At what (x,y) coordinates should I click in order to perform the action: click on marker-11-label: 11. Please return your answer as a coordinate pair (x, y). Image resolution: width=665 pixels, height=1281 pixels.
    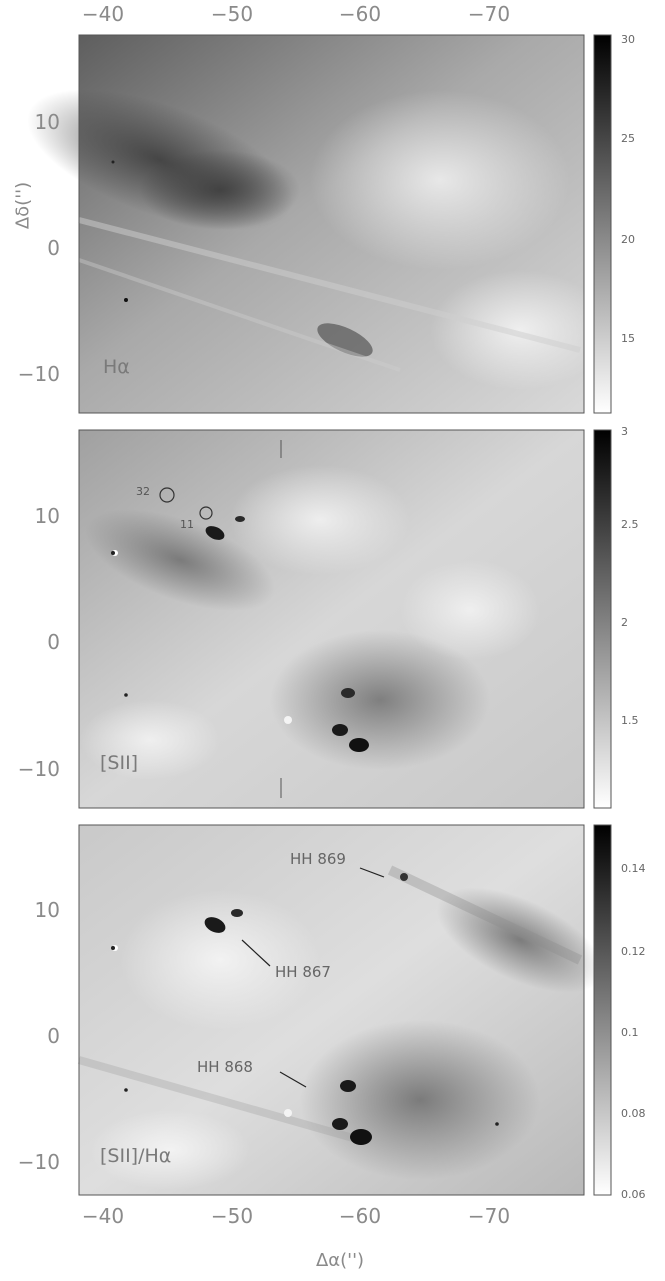
    Looking at the image, I should click on (187, 524).